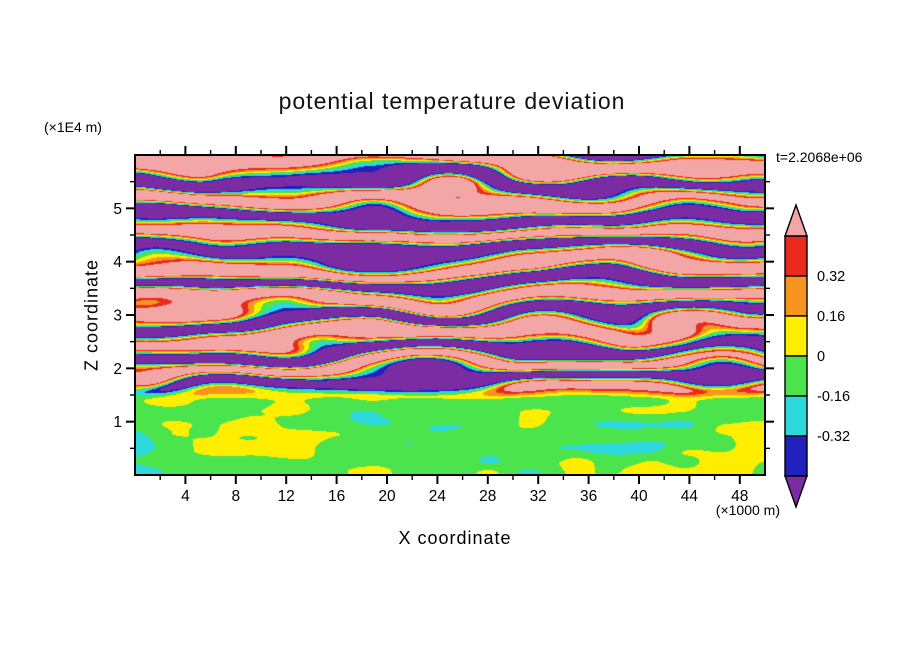 The height and width of the screenshot is (654, 904). Describe the element at coordinates (538, 496) in the screenshot. I see `x-tick-label: 32` at that location.